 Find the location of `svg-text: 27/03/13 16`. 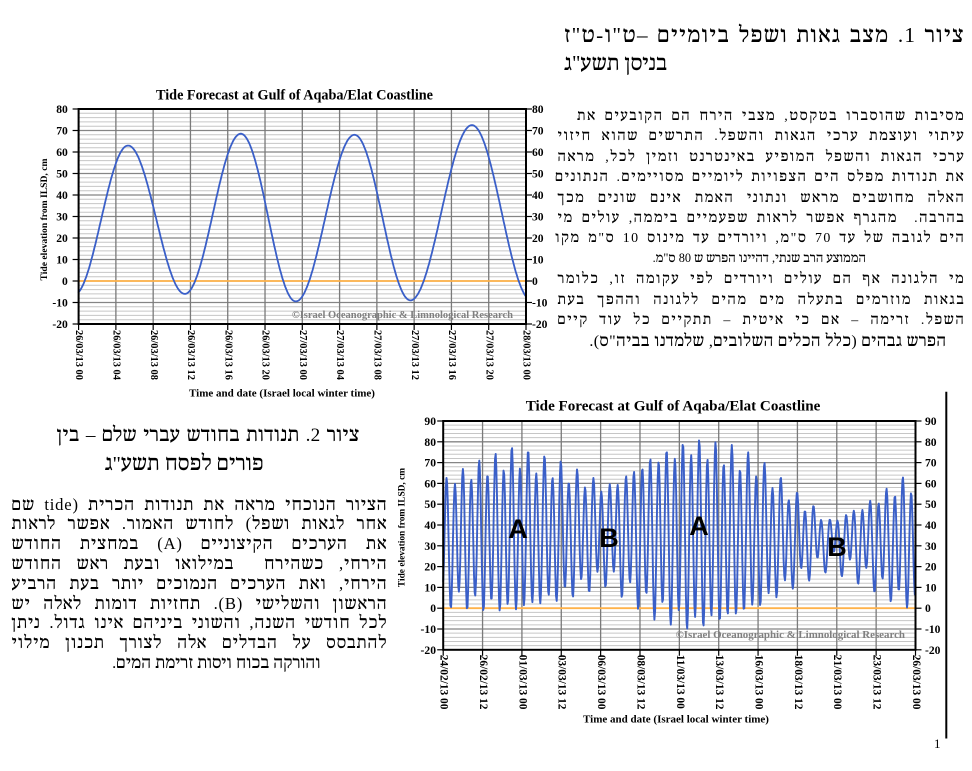

svg-text: 27/03/13 16 is located at coordinates (451, 355).